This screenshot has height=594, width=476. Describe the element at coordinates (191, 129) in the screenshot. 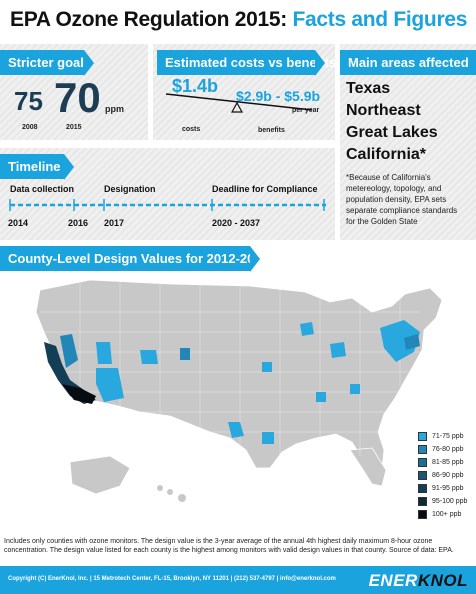

I see `costs-label: costs` at that location.